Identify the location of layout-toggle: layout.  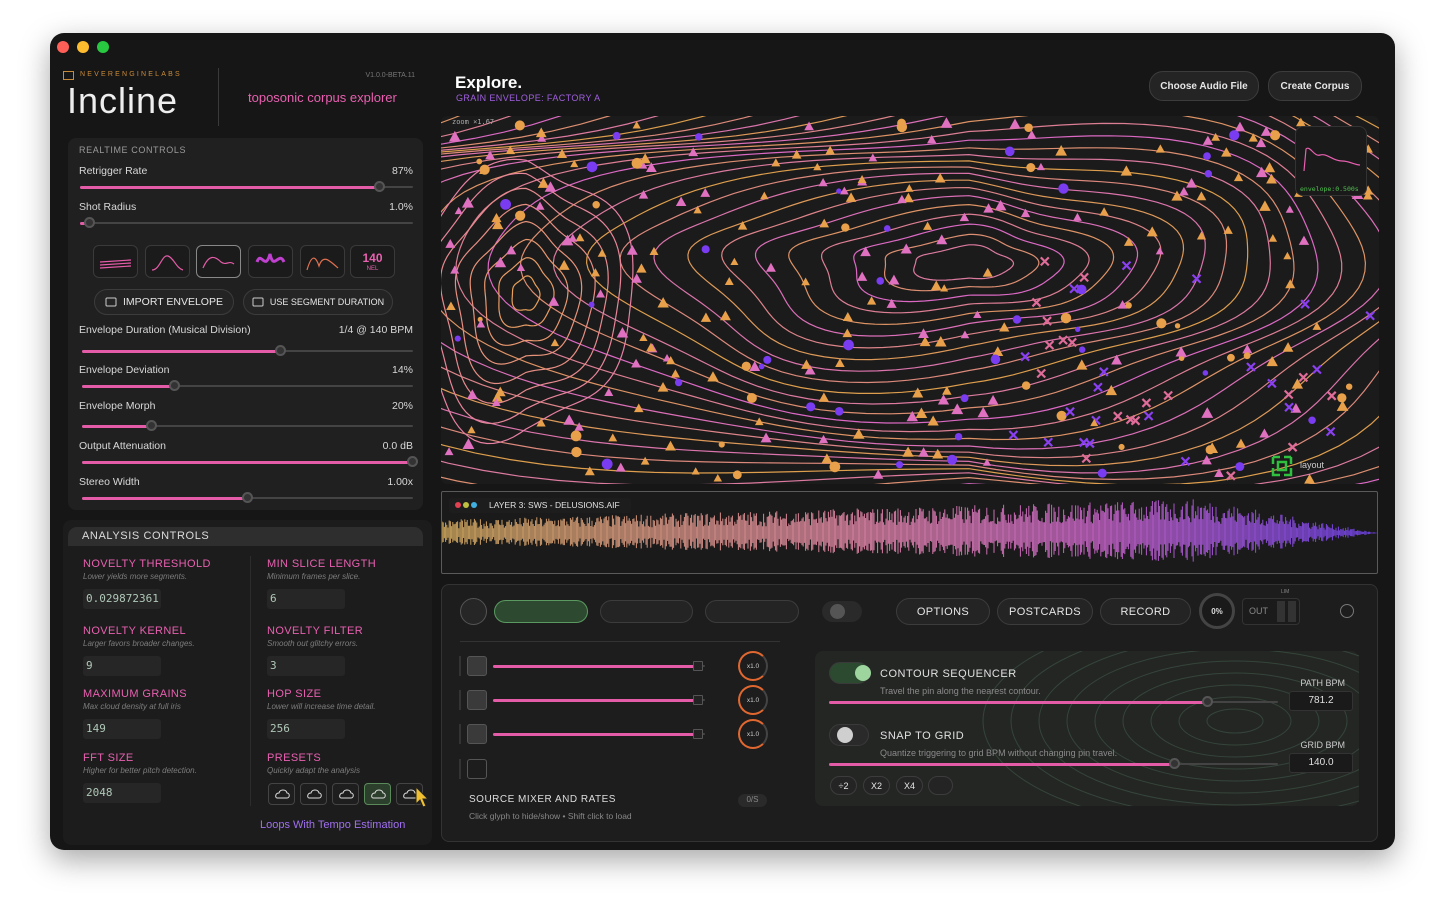
(1312, 465).